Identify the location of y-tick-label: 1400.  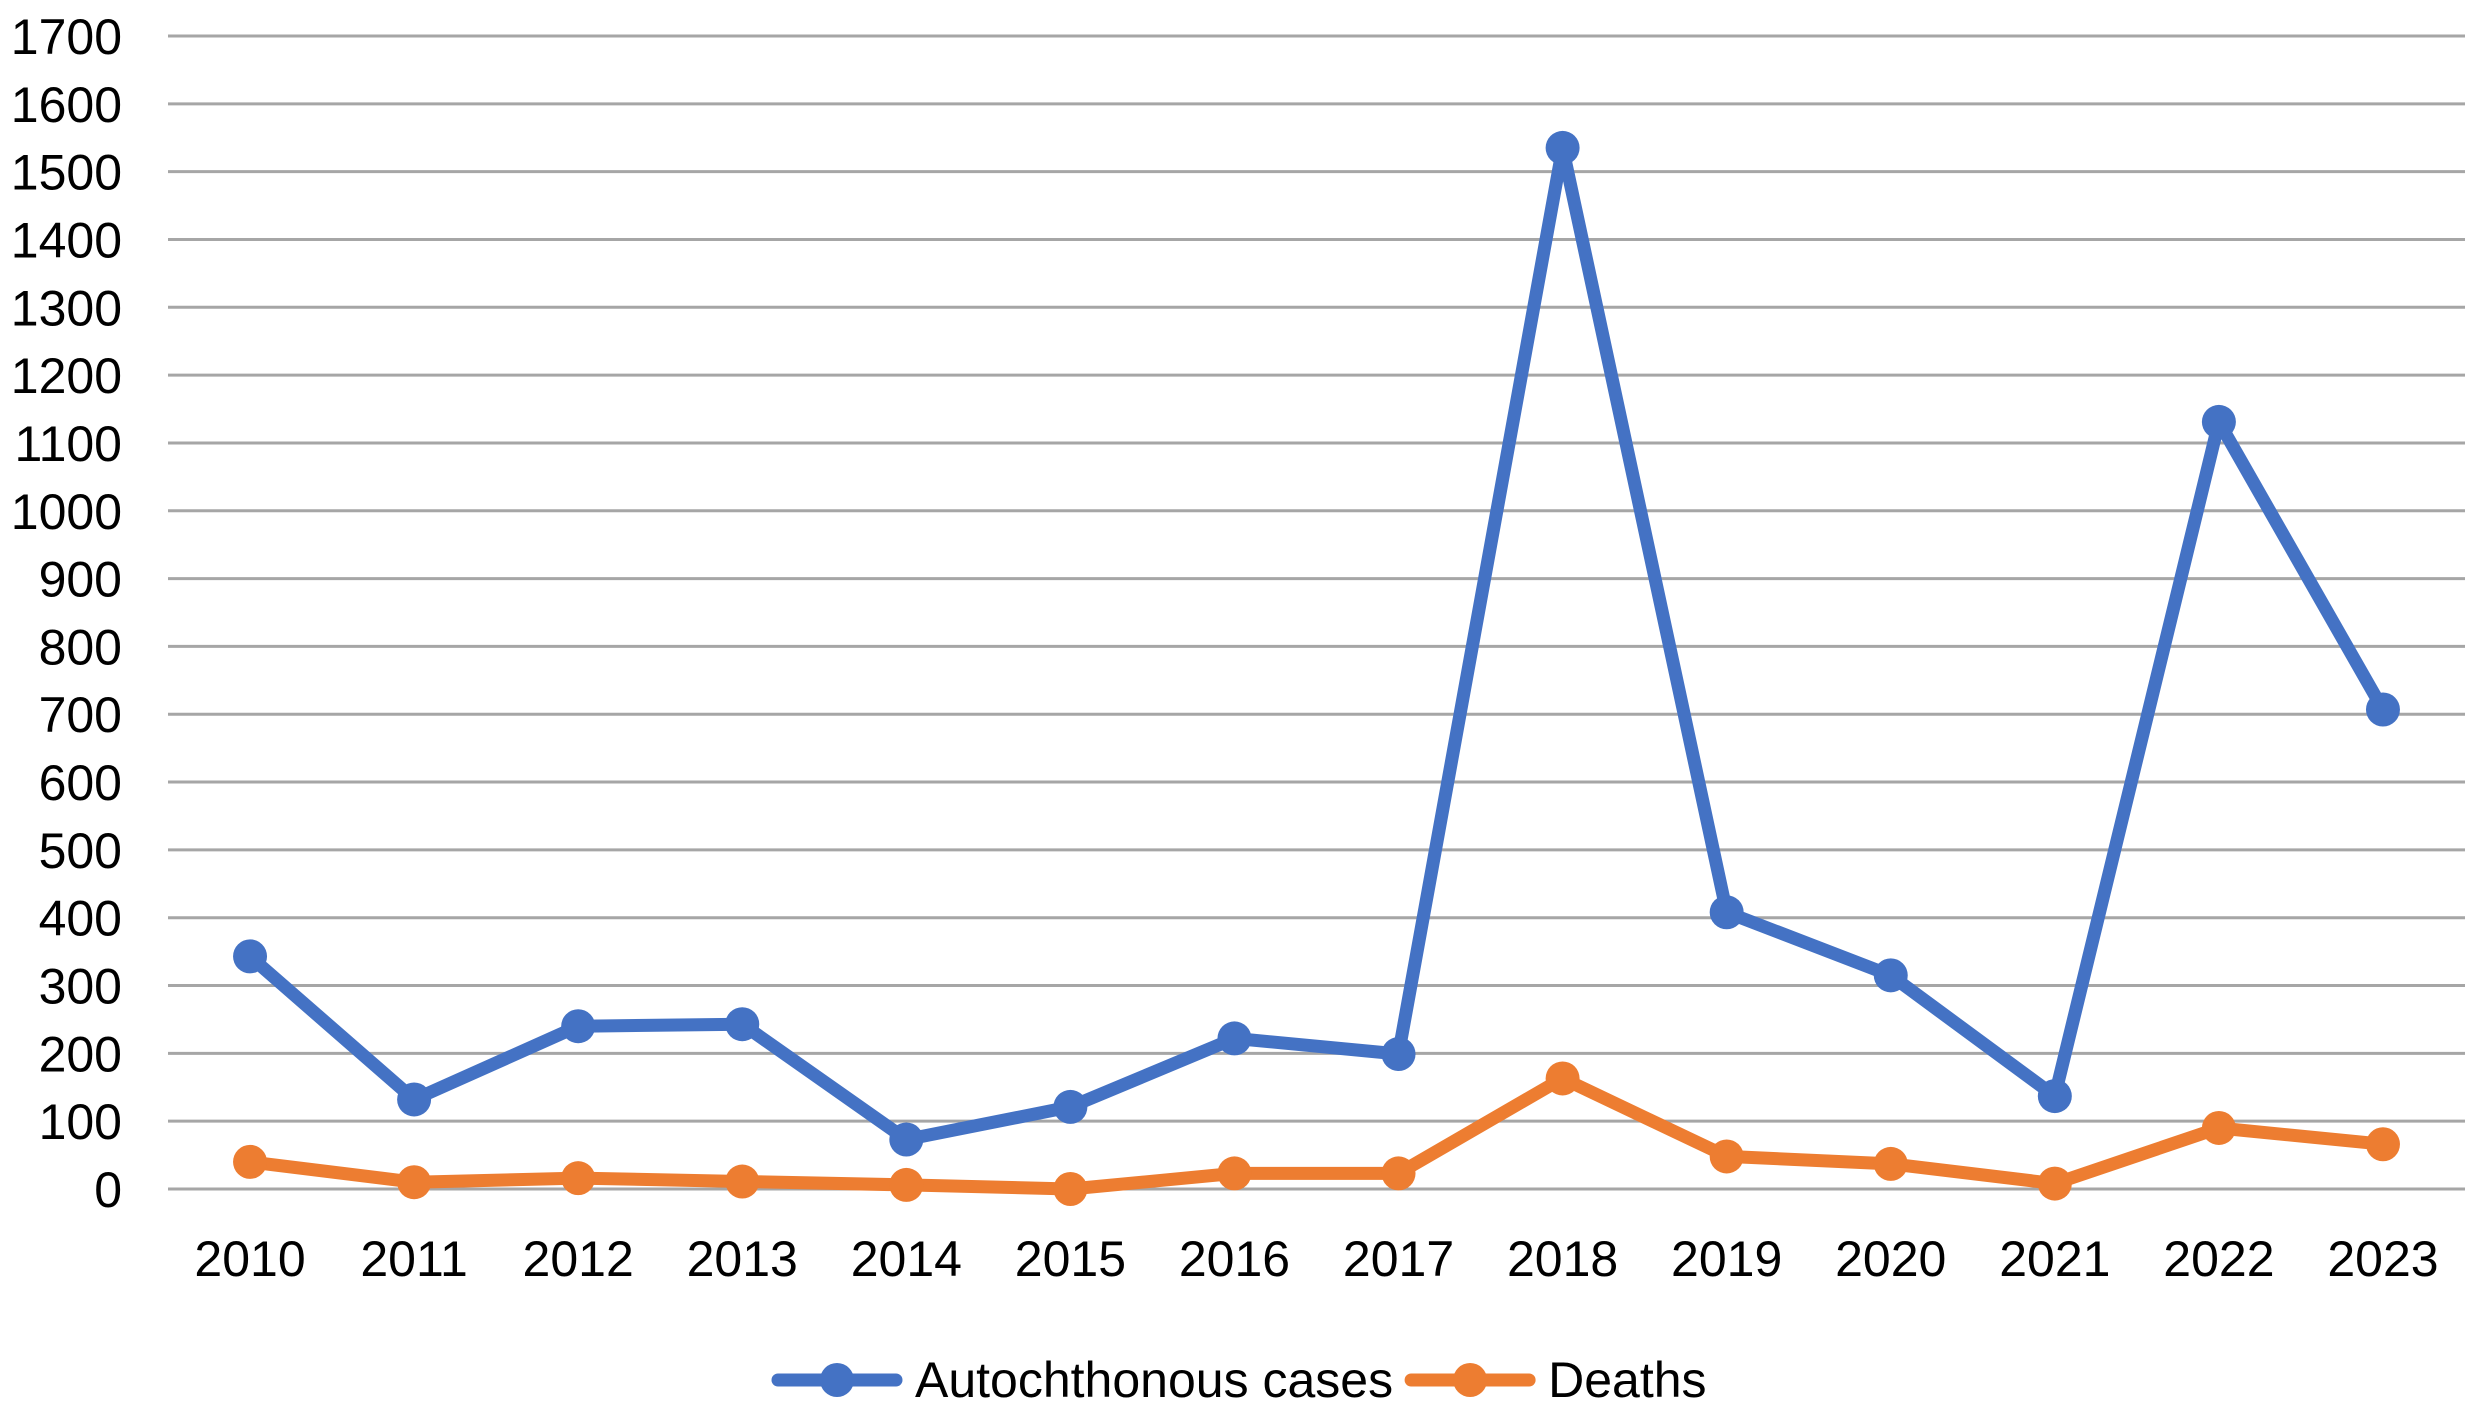
(66, 240).